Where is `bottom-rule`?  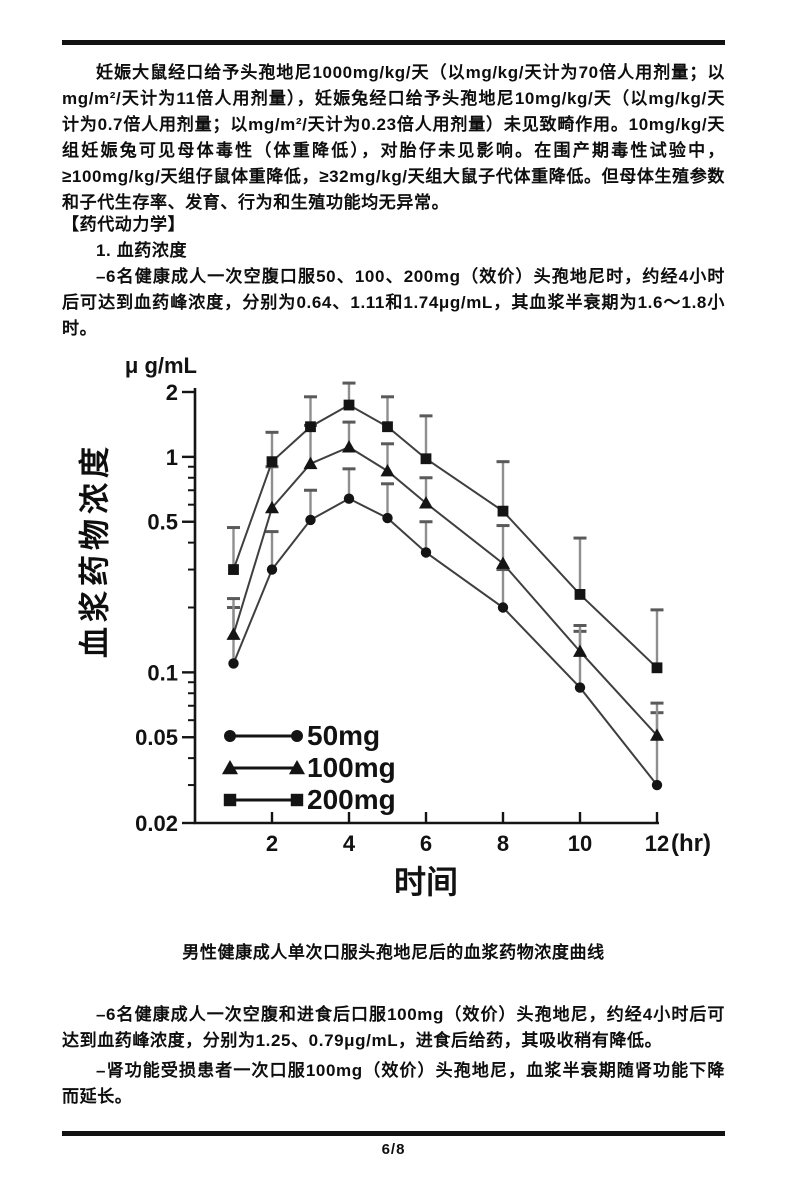
bottom-rule is located at coordinates (393, 1133).